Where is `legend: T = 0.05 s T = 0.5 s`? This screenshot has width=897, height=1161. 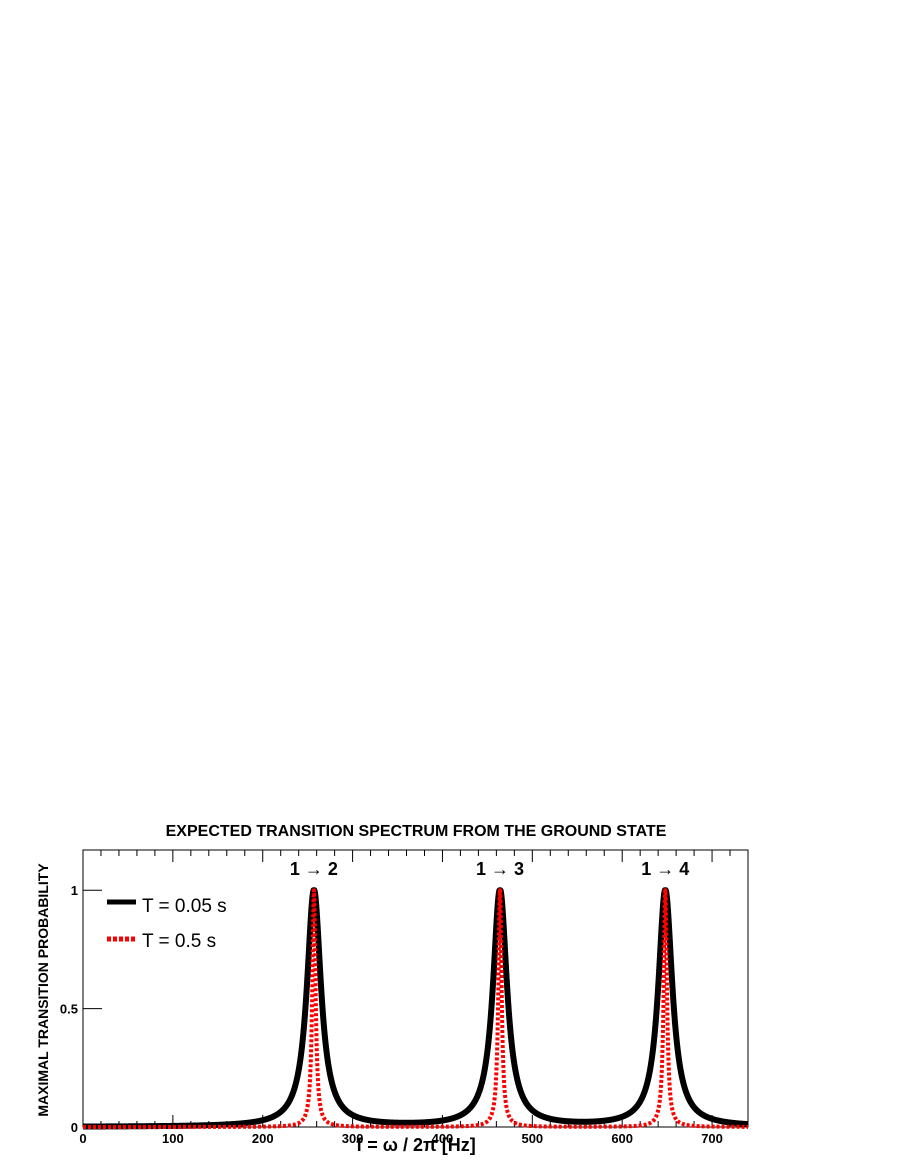
legend: T = 0.05 s T = 0.5 s is located at coordinates (167, 924).